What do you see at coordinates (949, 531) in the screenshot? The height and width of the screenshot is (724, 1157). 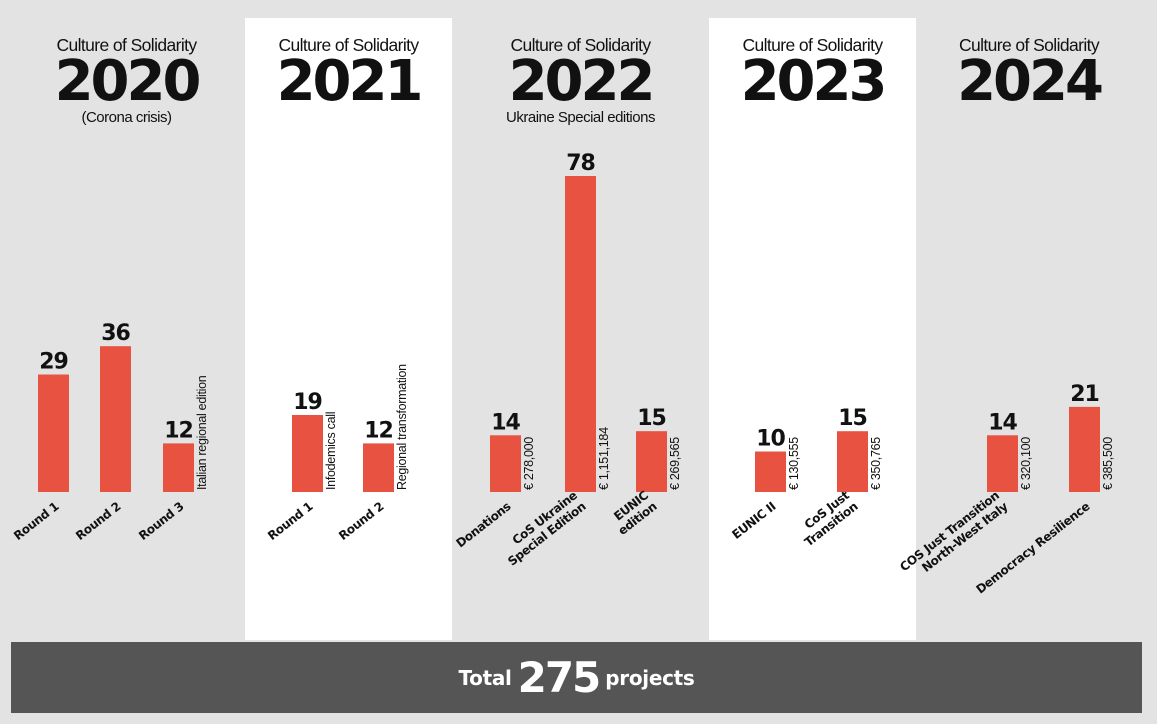 I see `category-label-line: COS Just Transition` at bounding box center [949, 531].